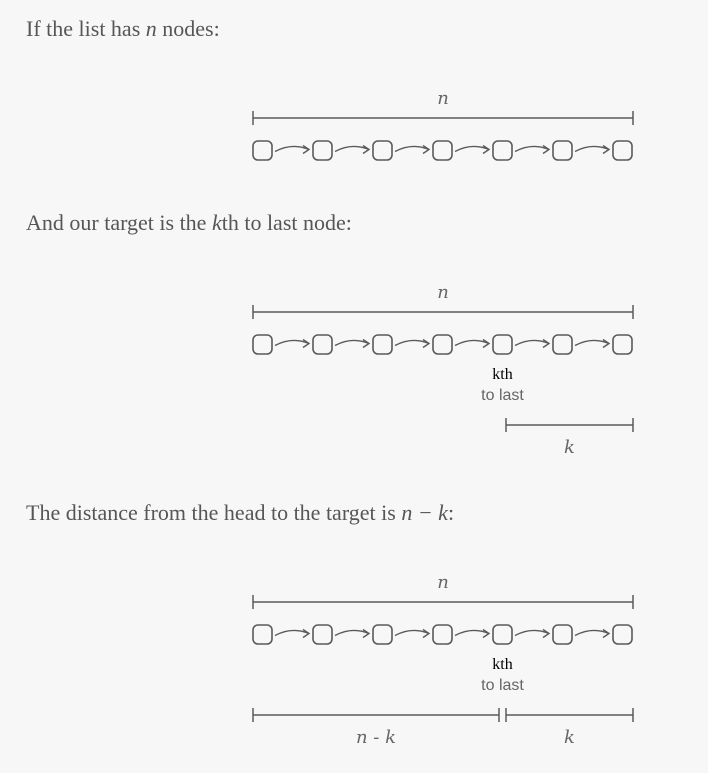 This screenshot has height=773, width=708. What do you see at coordinates (443, 292) in the screenshot?
I see `fig2-n-label: n` at bounding box center [443, 292].